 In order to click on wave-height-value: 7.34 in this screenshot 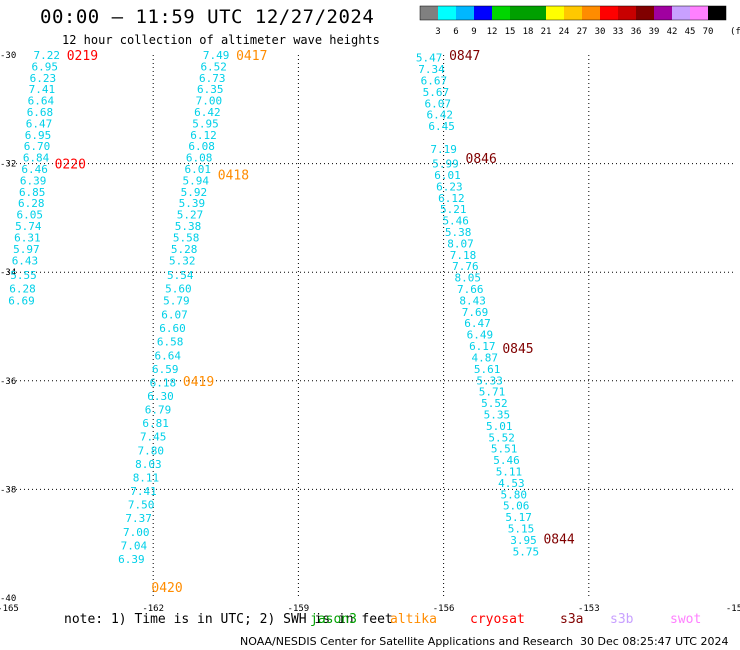, I will do `click(431, 69)`.